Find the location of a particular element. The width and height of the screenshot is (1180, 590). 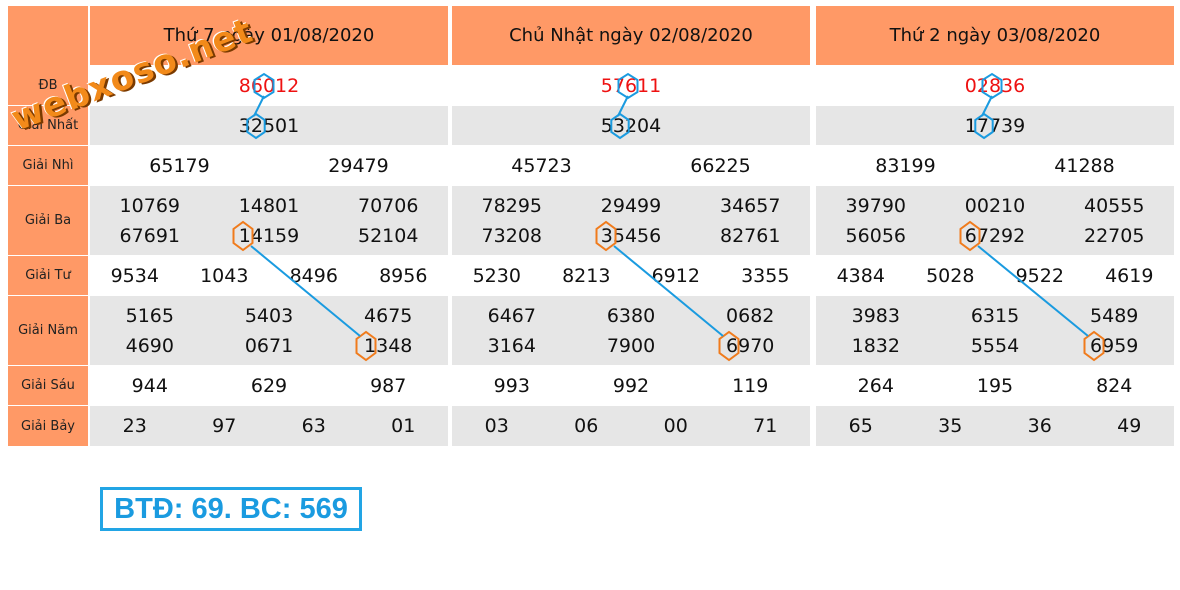

prize-number: 32501 is located at coordinates (269, 126).